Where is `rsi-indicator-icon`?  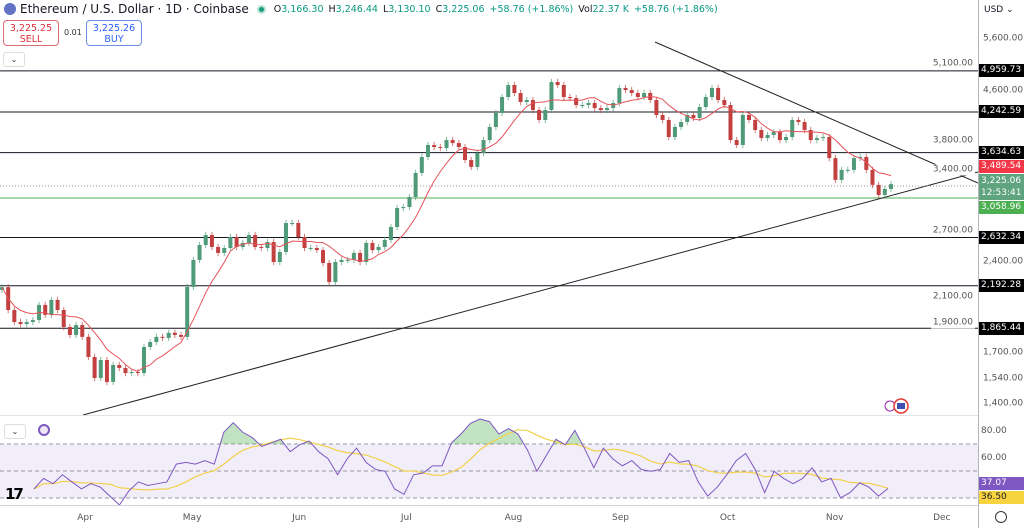 rsi-indicator-icon is located at coordinates (44, 430).